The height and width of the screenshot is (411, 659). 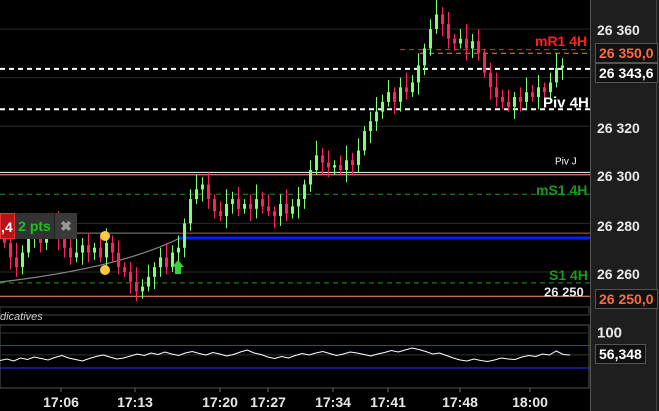 What do you see at coordinates (626, 53) in the screenshot?
I see `price-tag-mr1: 26 350,0` at bounding box center [626, 53].